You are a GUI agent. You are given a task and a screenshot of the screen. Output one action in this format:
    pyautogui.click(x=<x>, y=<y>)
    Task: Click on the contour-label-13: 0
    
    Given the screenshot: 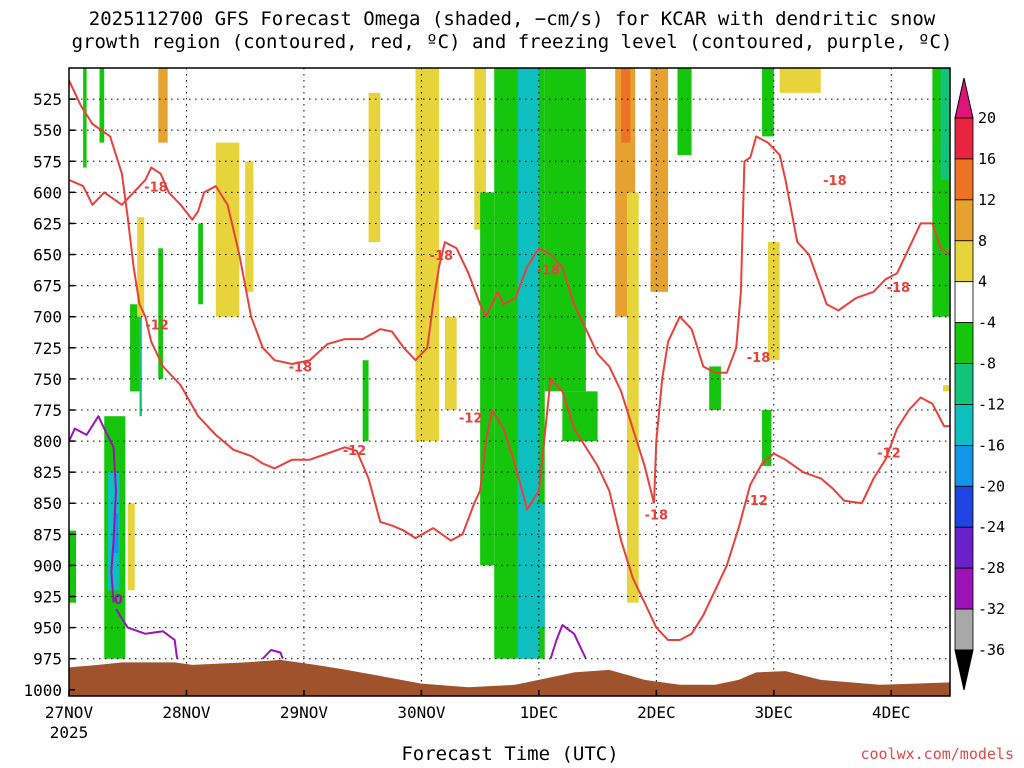 What is the action you would take?
    pyautogui.click(x=118, y=600)
    